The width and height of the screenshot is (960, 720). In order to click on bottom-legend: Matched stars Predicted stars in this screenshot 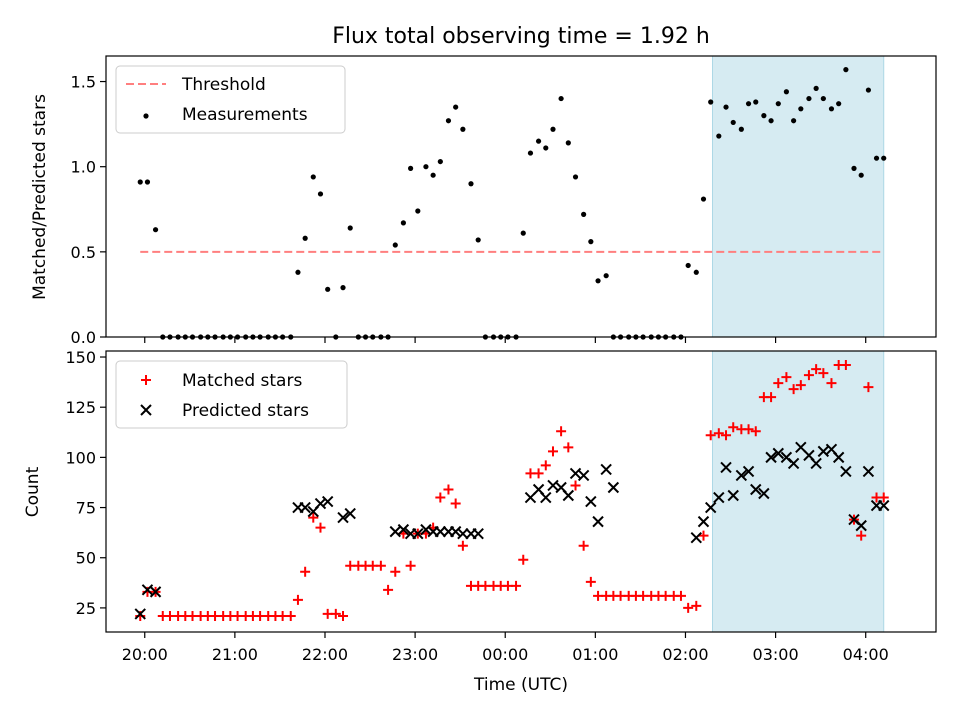, I will do `click(231, 394)`.